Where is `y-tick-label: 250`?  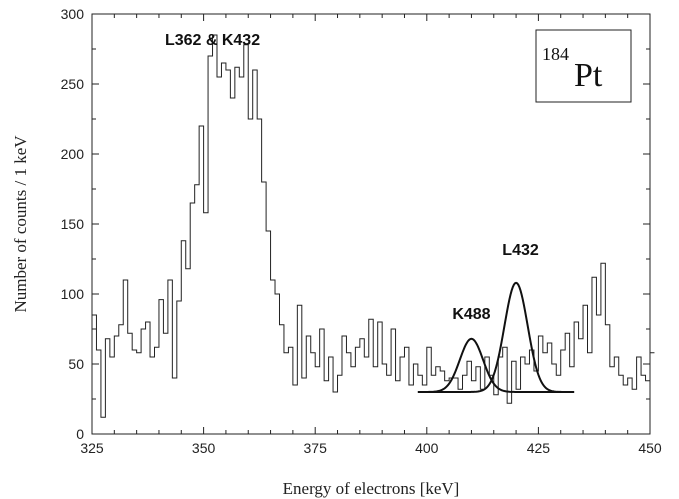 y-tick-label: 250 is located at coordinates (73, 84).